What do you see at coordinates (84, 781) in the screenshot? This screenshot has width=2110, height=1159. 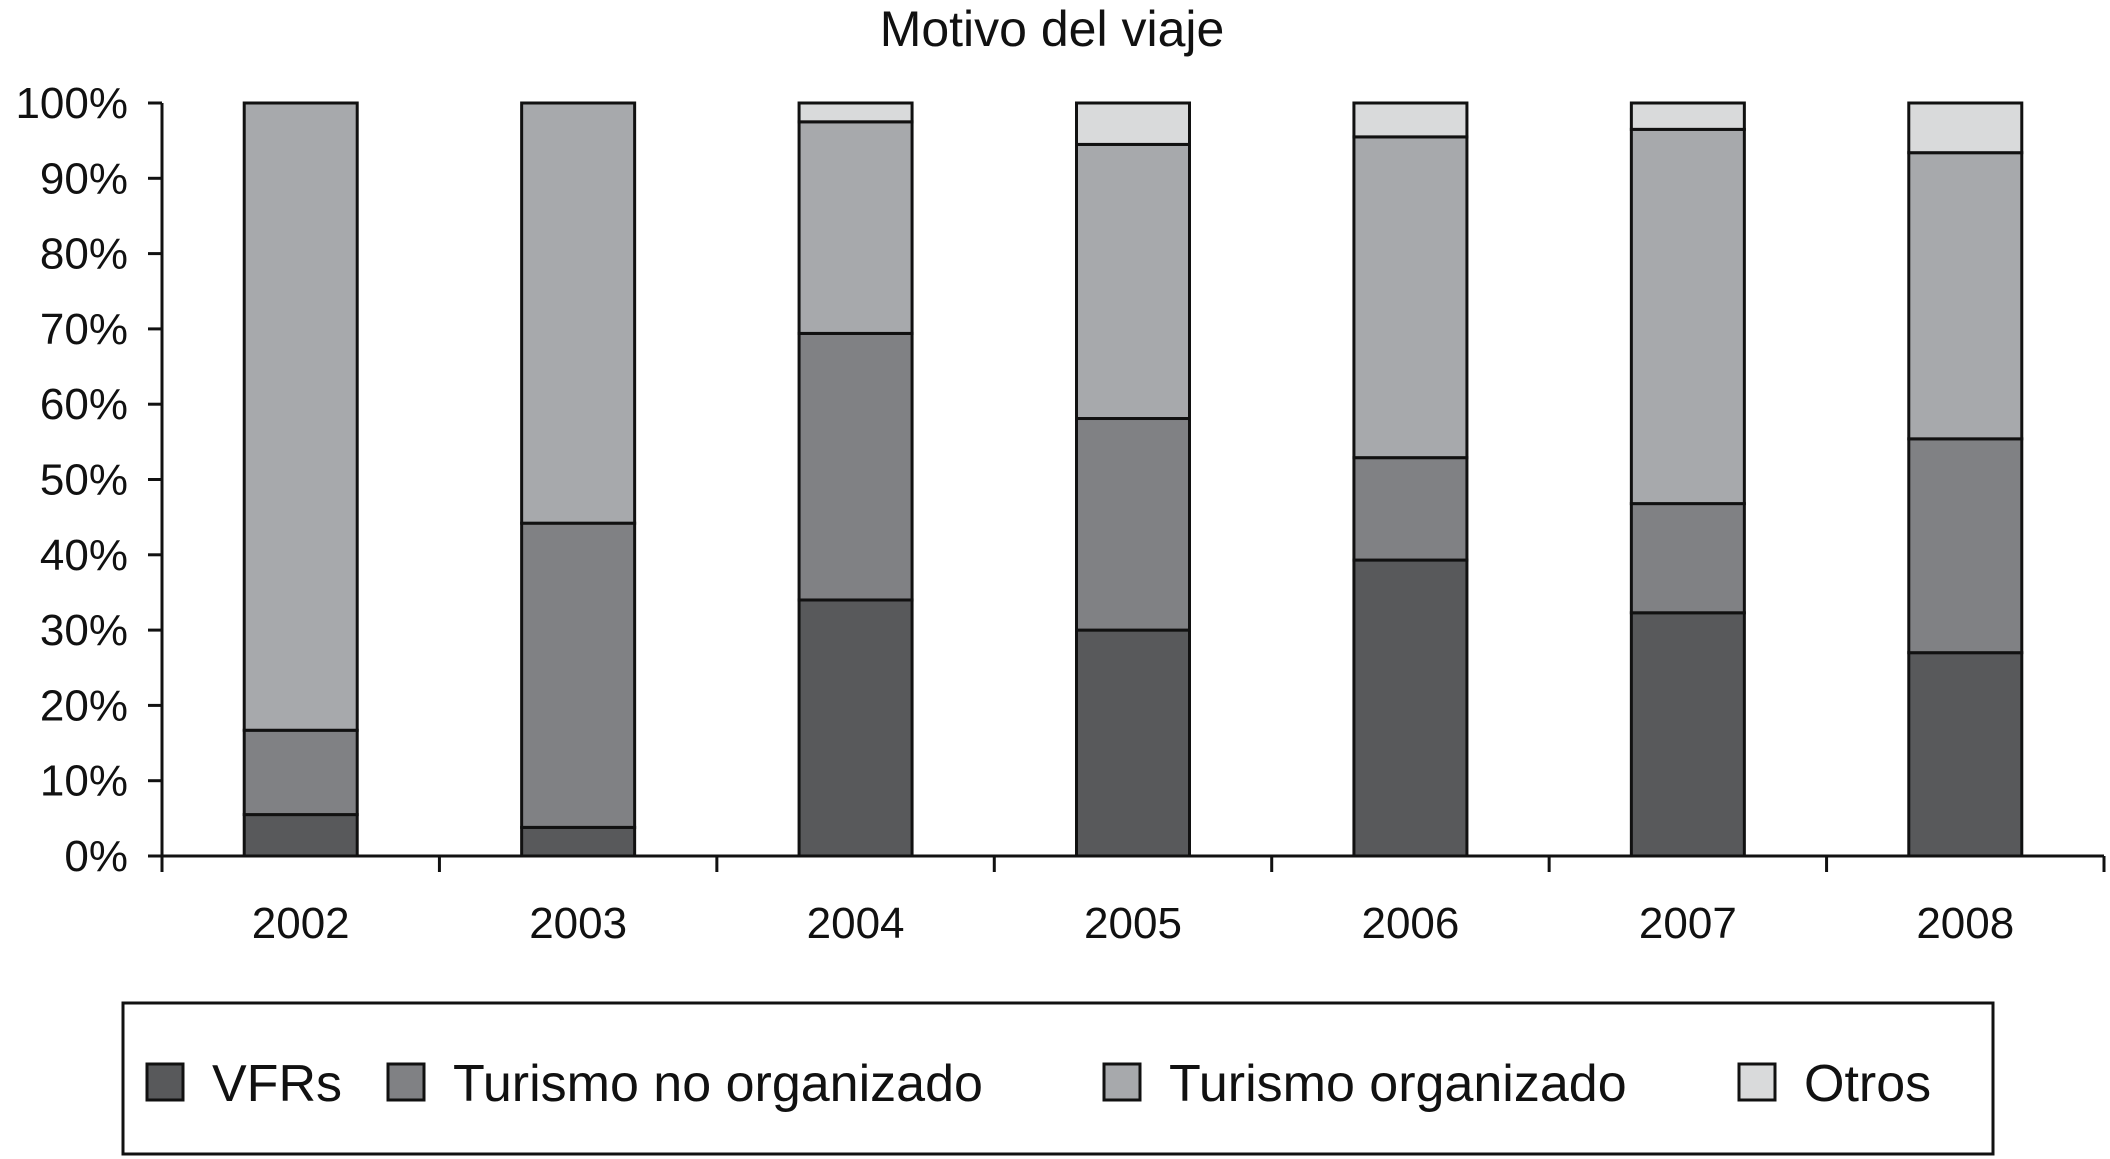 I see `y-tick-label: 10%` at bounding box center [84, 781].